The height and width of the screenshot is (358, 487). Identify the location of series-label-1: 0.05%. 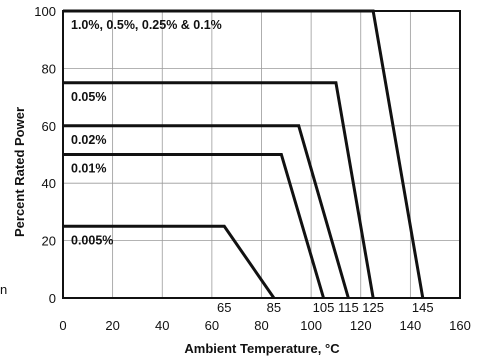
(88, 97).